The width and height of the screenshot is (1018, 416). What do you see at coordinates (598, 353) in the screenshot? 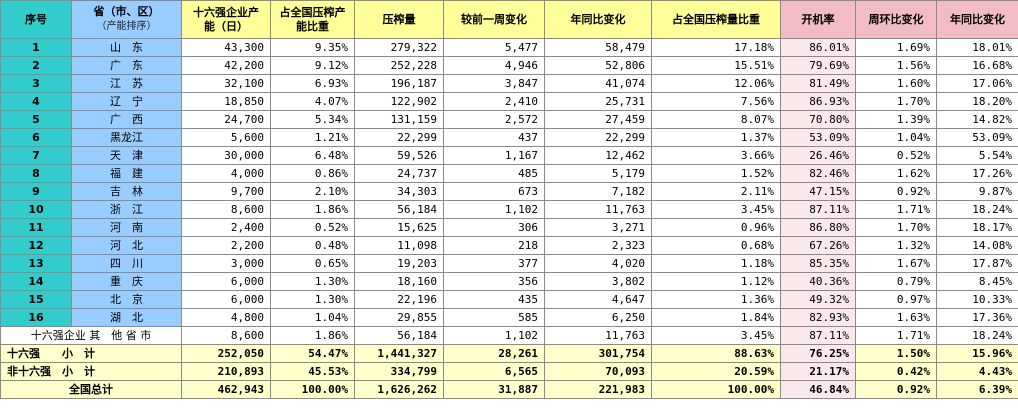
I see `yoy-change-cell: 301,754` at bounding box center [598, 353].